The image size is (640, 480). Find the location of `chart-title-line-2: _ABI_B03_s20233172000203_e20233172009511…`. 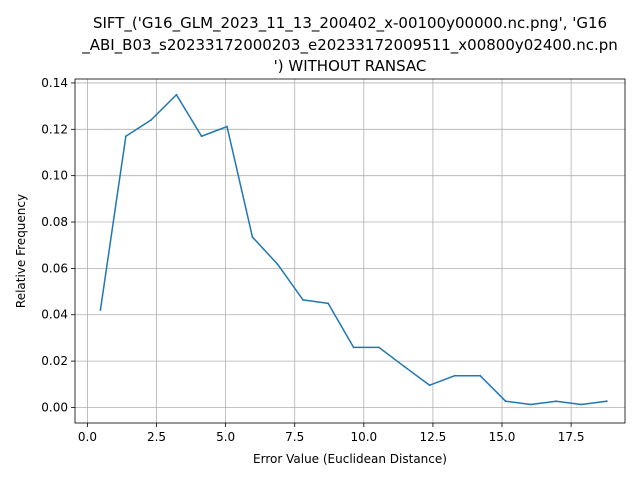

chart-title-line-2: _ABI_B03_s20233172000203_e20233172009511… is located at coordinates (349, 45).